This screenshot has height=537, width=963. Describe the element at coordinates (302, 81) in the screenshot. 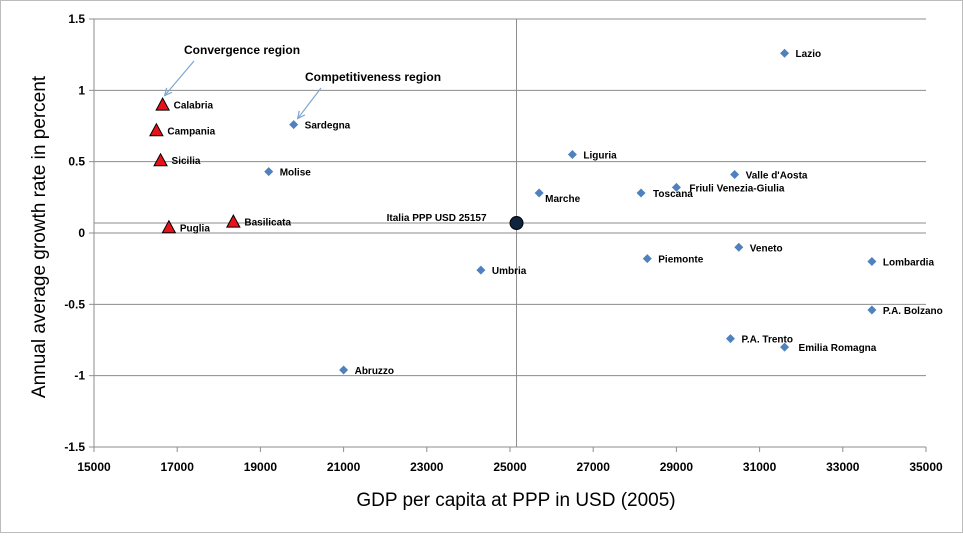

I see `annotations: Convergence region Competitiveness region` at that location.